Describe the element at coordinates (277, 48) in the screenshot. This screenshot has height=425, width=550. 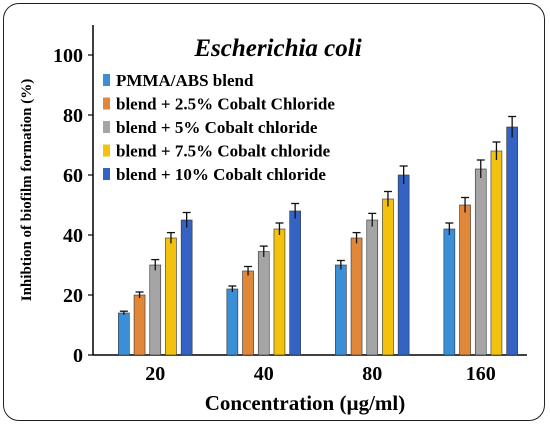
I see `chart-title: Escherichia coli` at that location.